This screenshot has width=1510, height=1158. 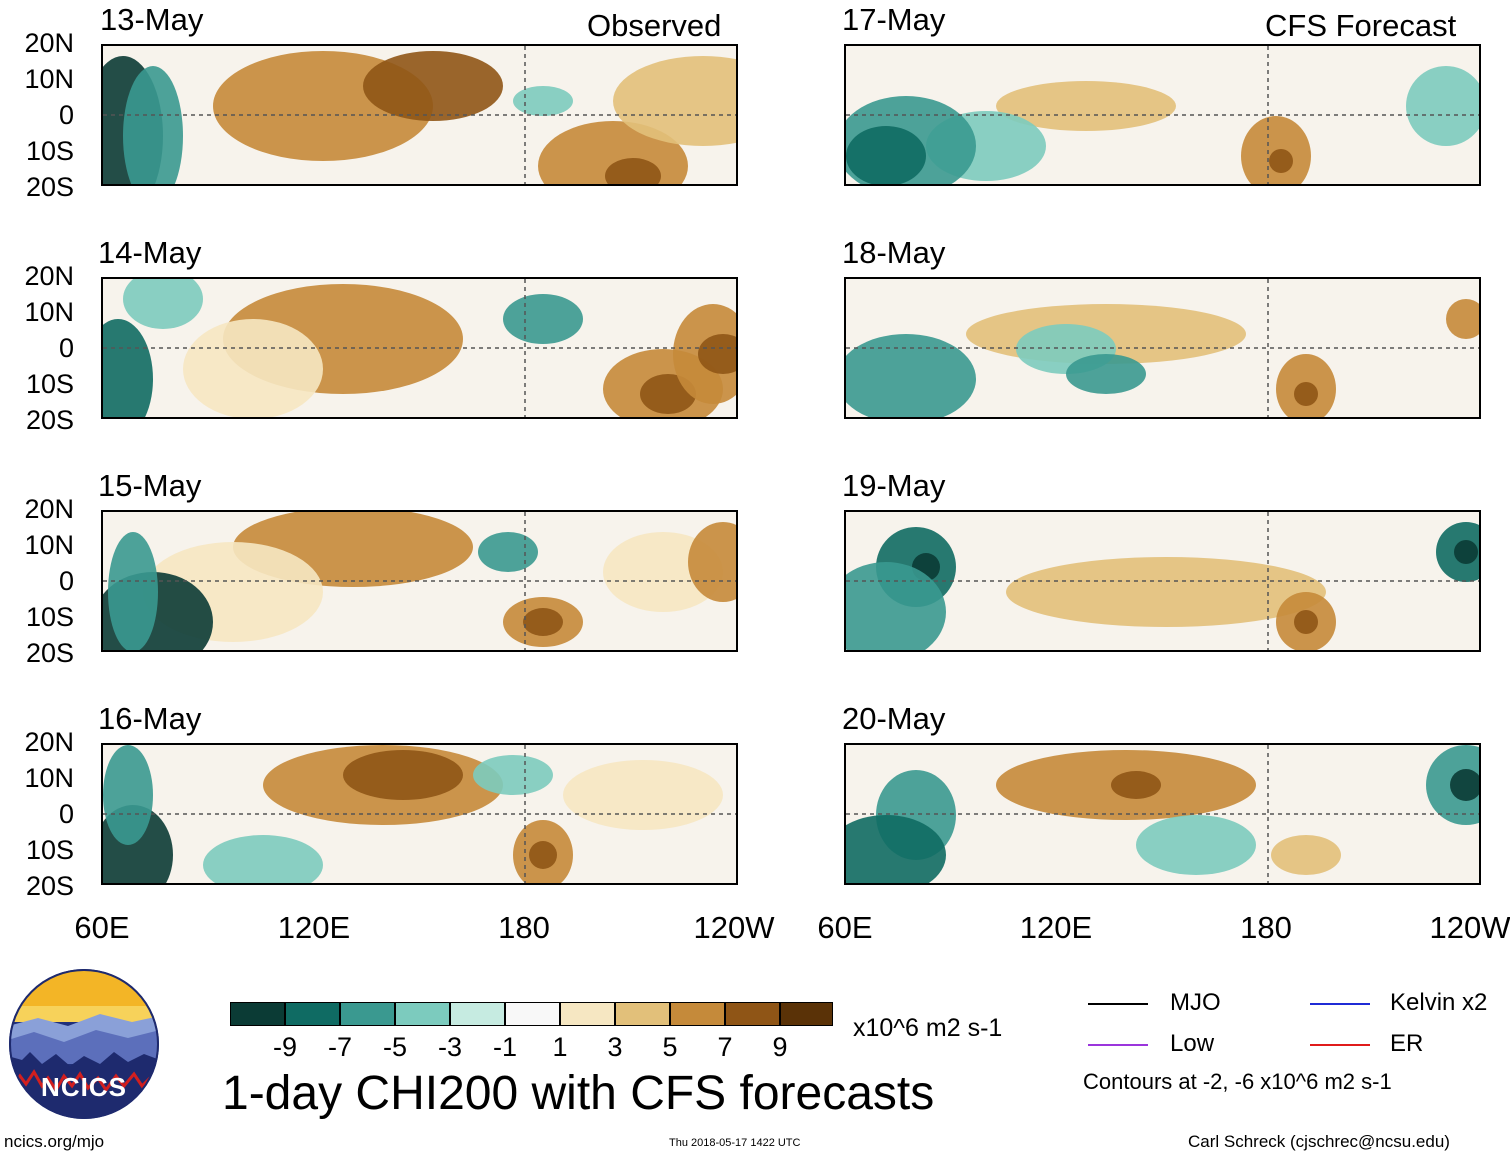 I want to click on colorbar-tick: 1, so click(x=560, y=1047).